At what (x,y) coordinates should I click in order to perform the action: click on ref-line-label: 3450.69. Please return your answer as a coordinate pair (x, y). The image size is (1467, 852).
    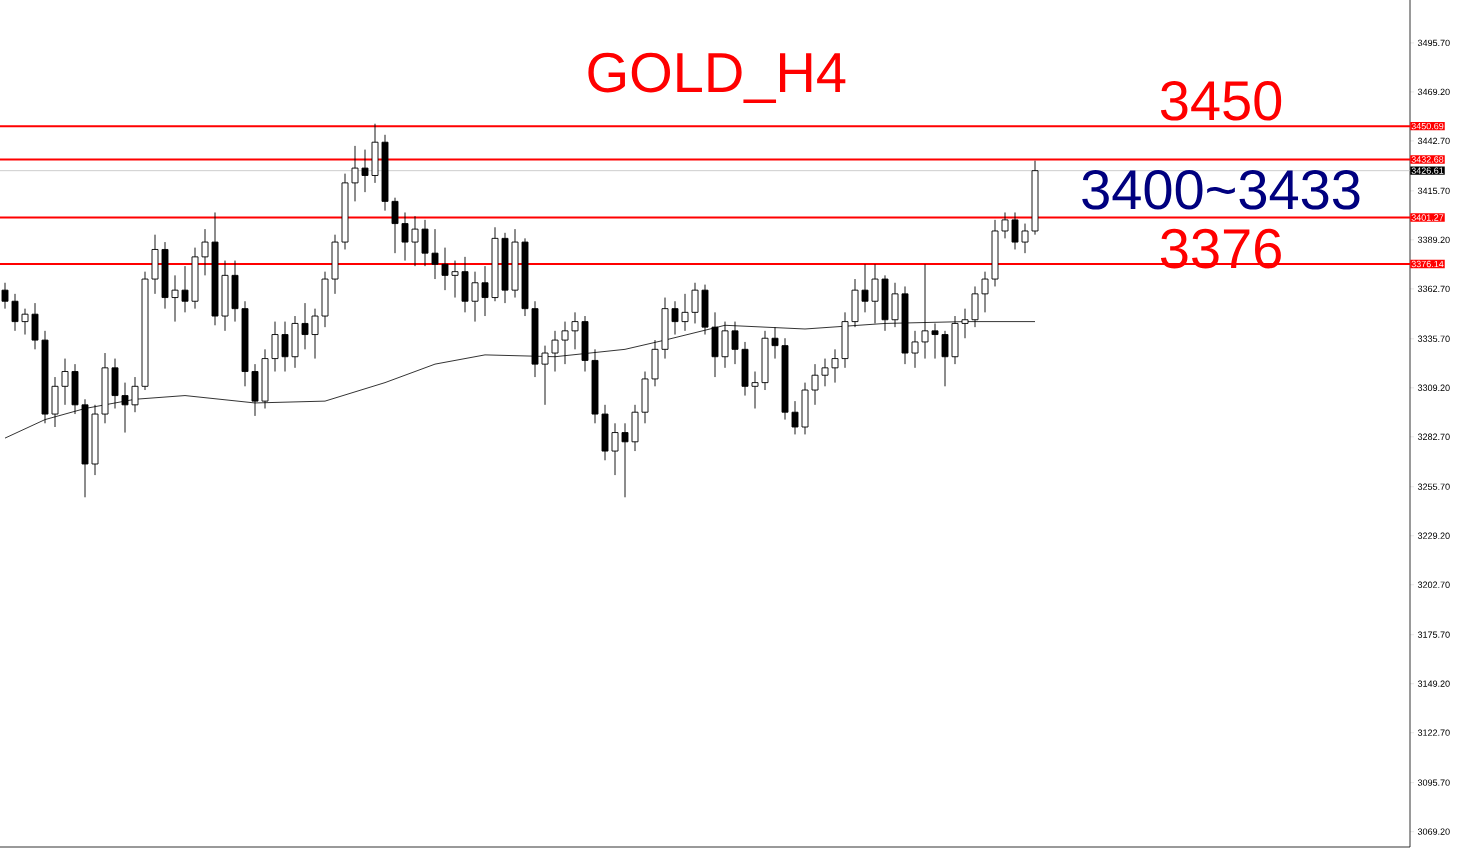
    Looking at the image, I should click on (1427, 126).